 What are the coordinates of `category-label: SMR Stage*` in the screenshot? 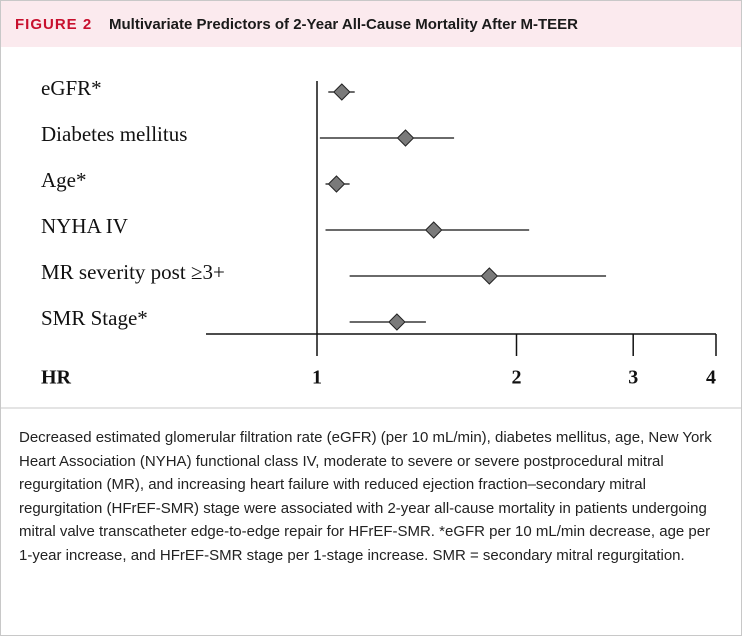 It's located at (94, 318).